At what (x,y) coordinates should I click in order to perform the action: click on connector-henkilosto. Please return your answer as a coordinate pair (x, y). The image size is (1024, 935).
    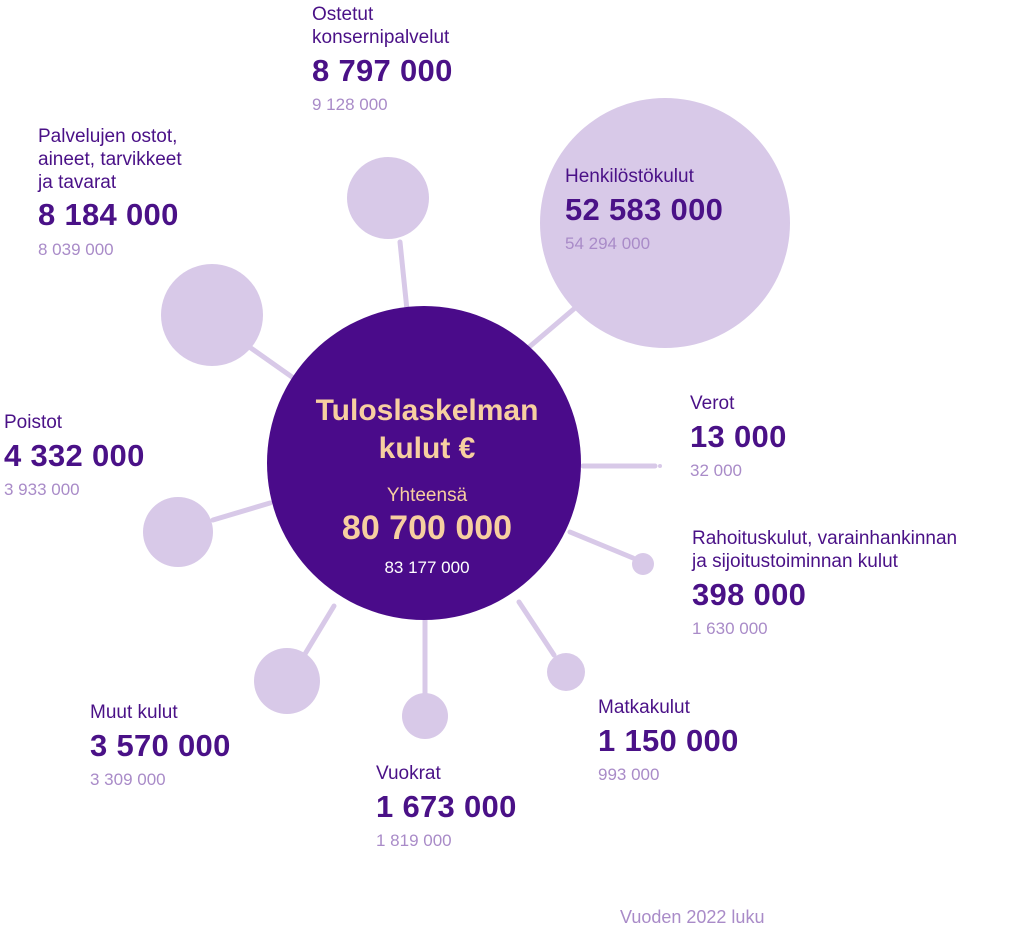
    Looking at the image, I should click on (551, 328).